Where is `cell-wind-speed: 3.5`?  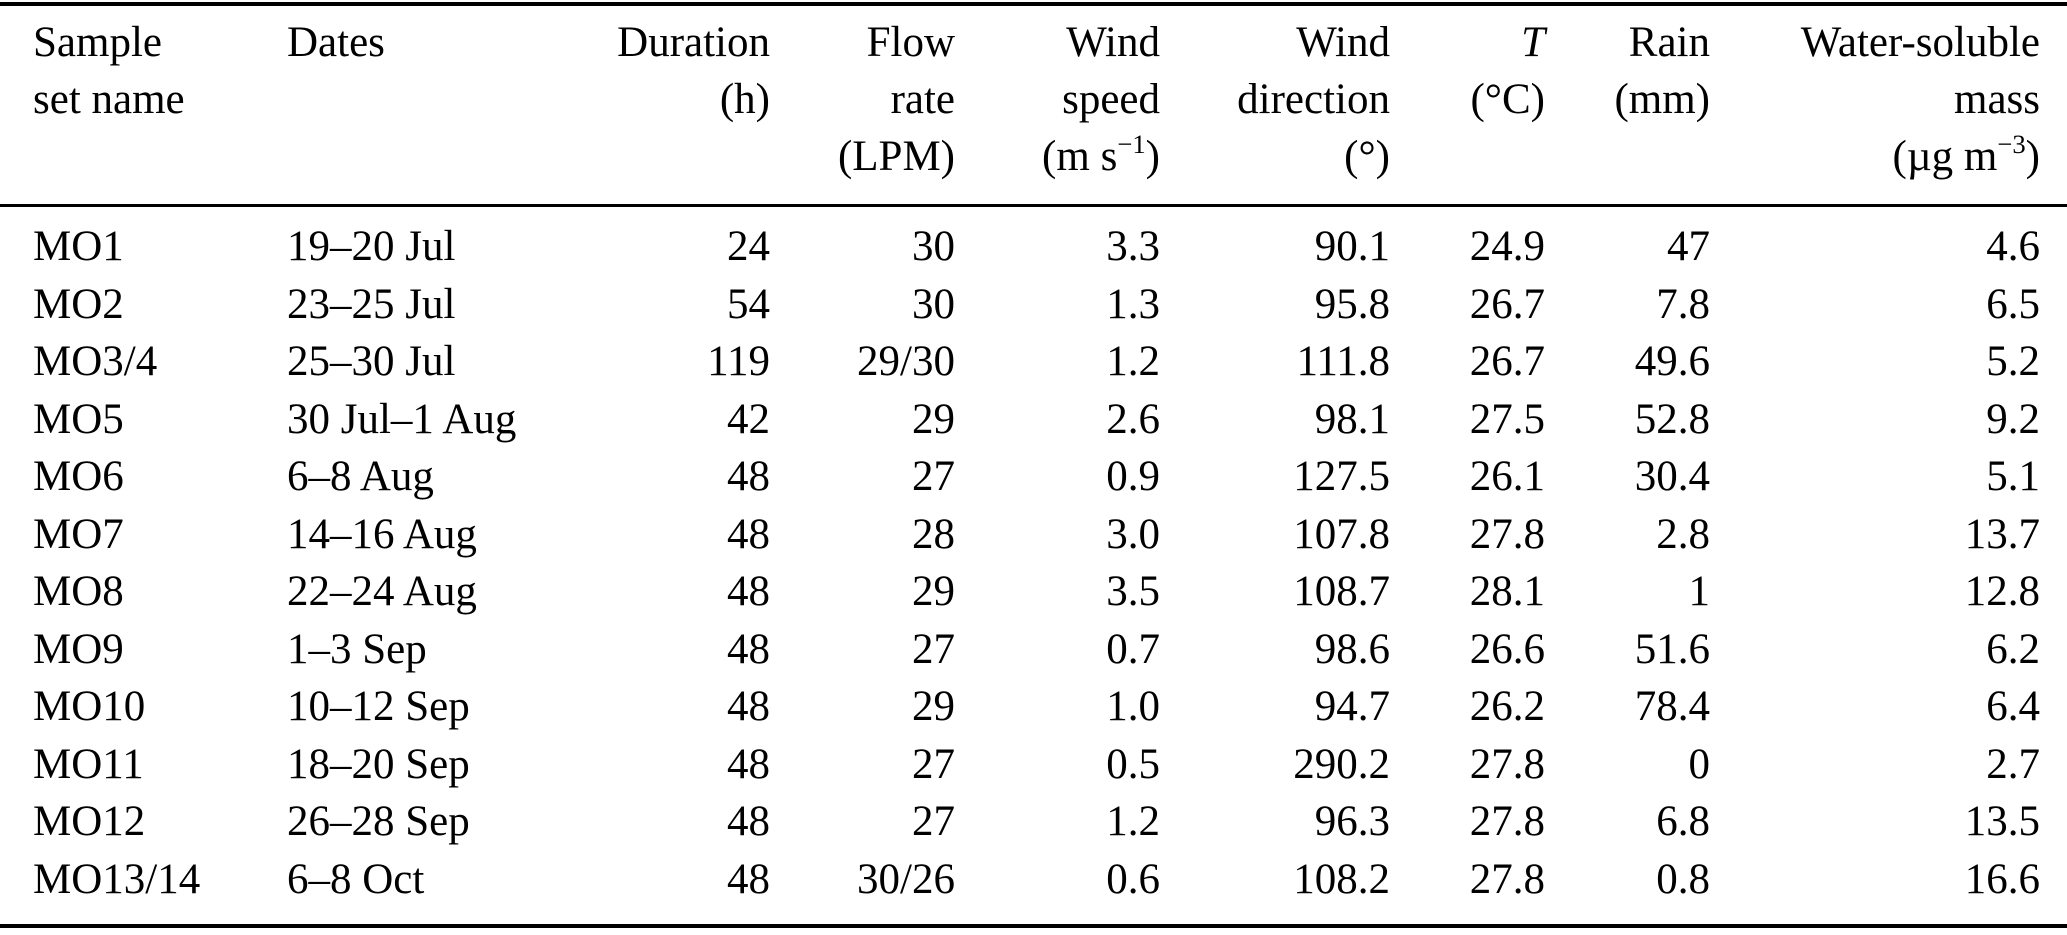 cell-wind-speed: 3.5 is located at coordinates (1133, 591).